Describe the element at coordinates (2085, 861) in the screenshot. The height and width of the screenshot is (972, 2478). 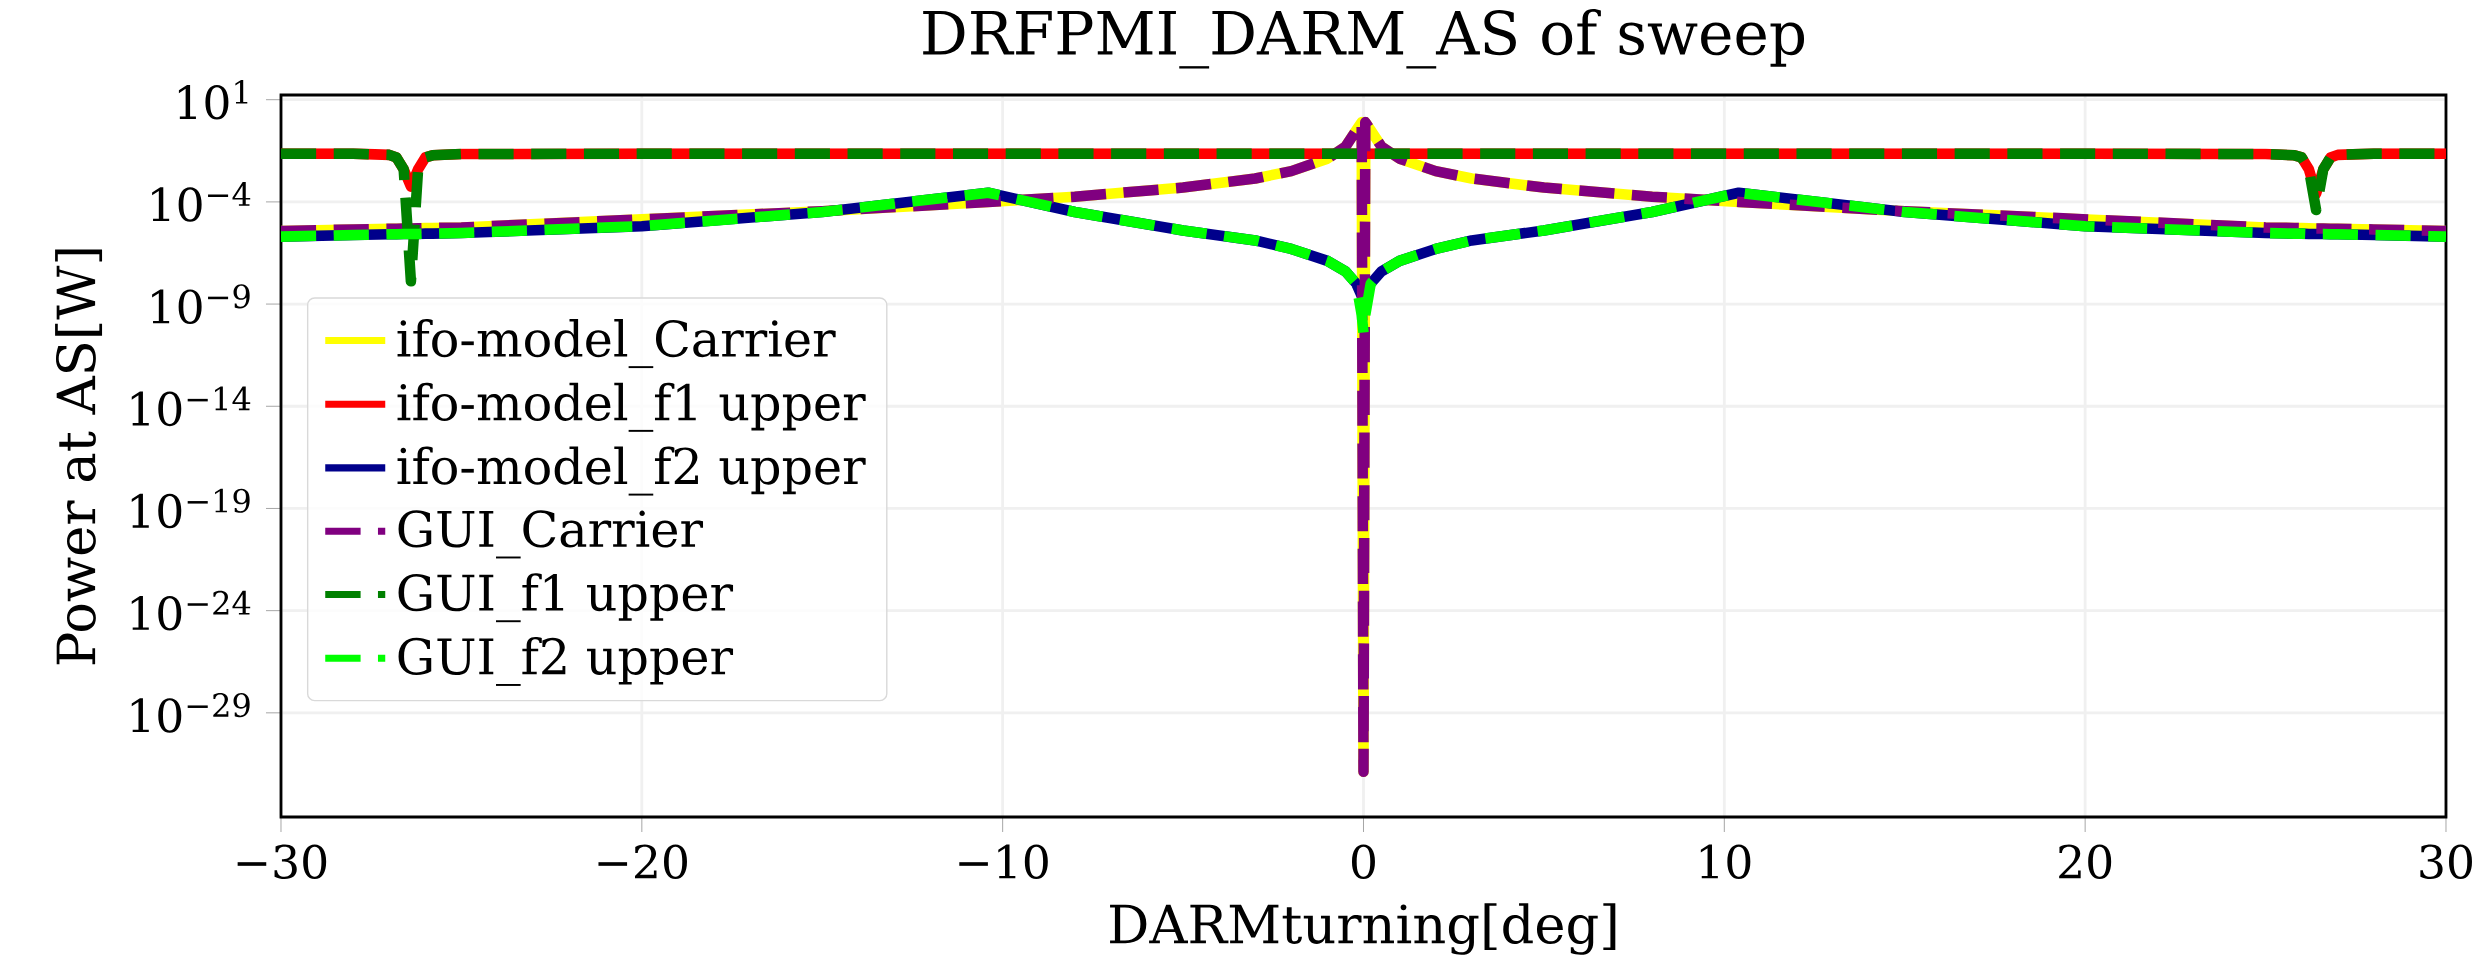
I see `x-tick-label: 20` at that location.